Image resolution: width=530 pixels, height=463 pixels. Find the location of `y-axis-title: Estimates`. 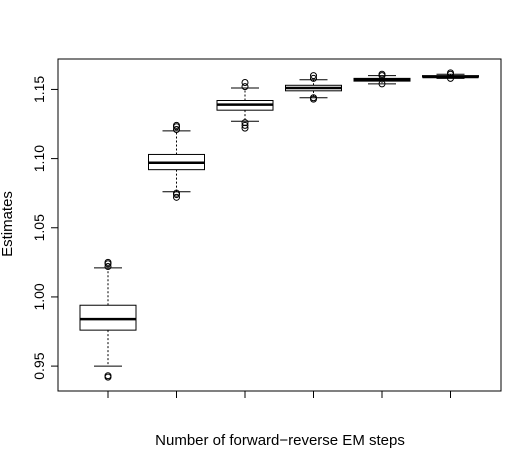

y-axis-title: Estimates is located at coordinates (8, 224).